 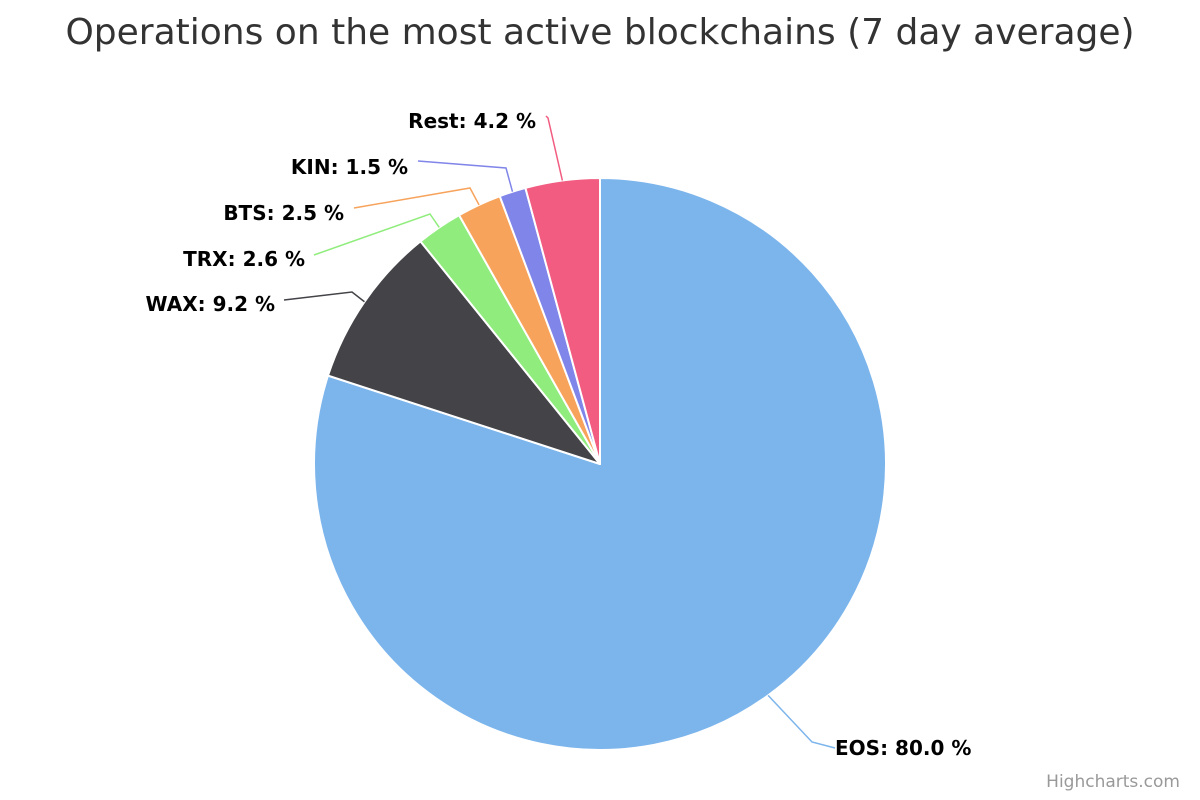 What do you see at coordinates (349, 167) in the screenshot?
I see `data-label-kin: KIN: 1.5 %` at bounding box center [349, 167].